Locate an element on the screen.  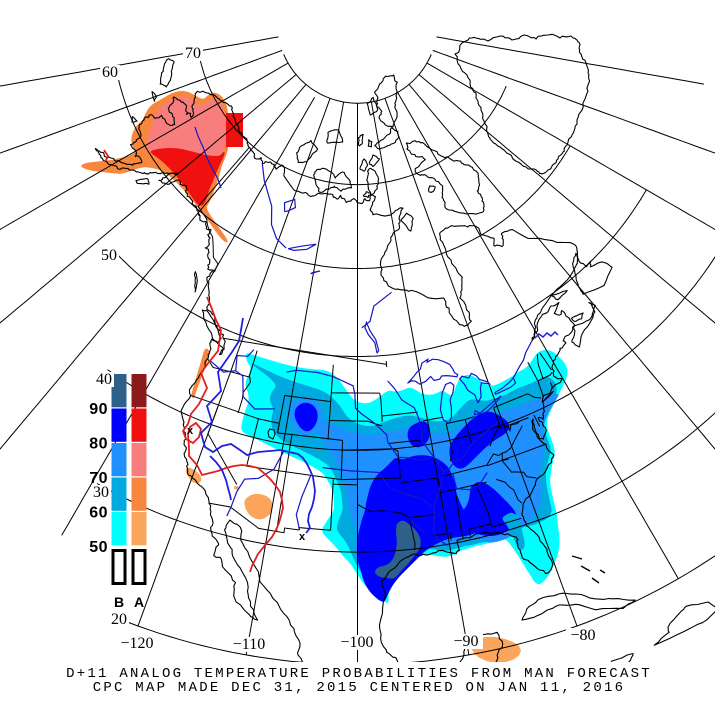
svg-text: A is located at coordinates (139, 602).